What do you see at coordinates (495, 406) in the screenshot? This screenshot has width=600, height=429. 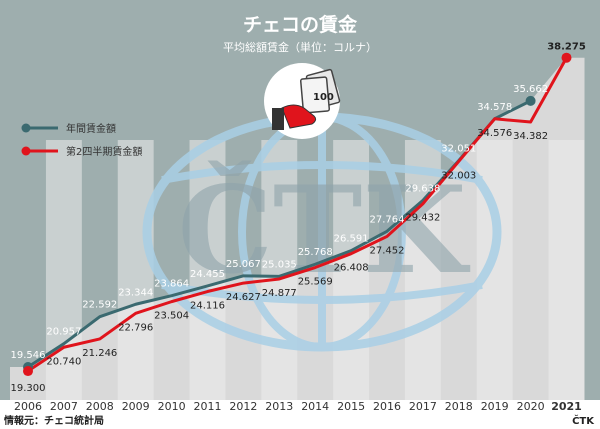 I see `x-tick-label: 2019` at bounding box center [495, 406].